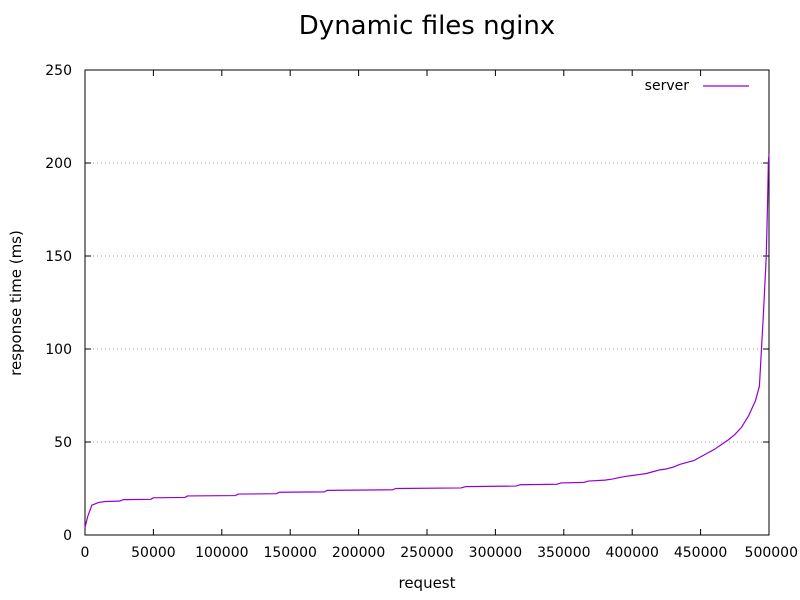 Image resolution: width=800 pixels, height=600 pixels. What do you see at coordinates (426, 583) in the screenshot?
I see `x-axis-label: request` at bounding box center [426, 583].